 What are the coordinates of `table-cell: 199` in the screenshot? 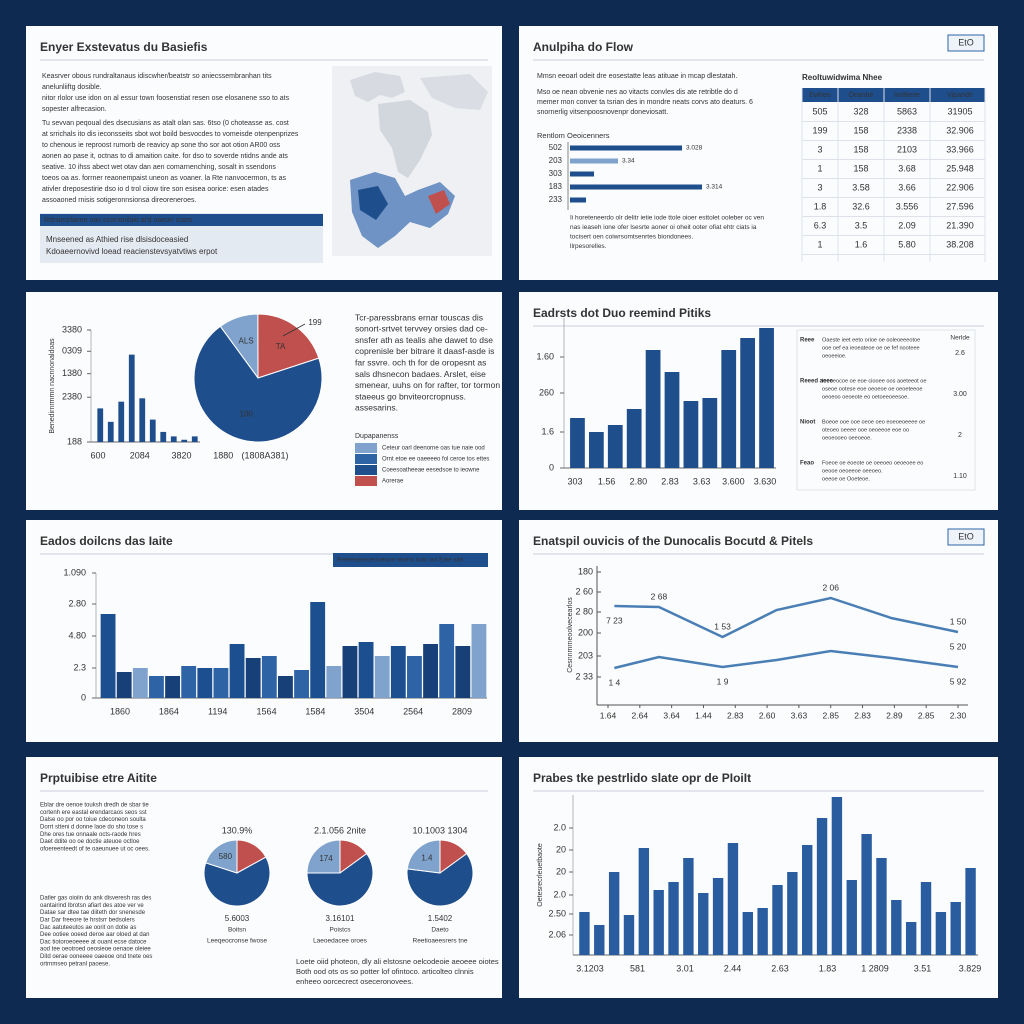 It's located at (819, 130).